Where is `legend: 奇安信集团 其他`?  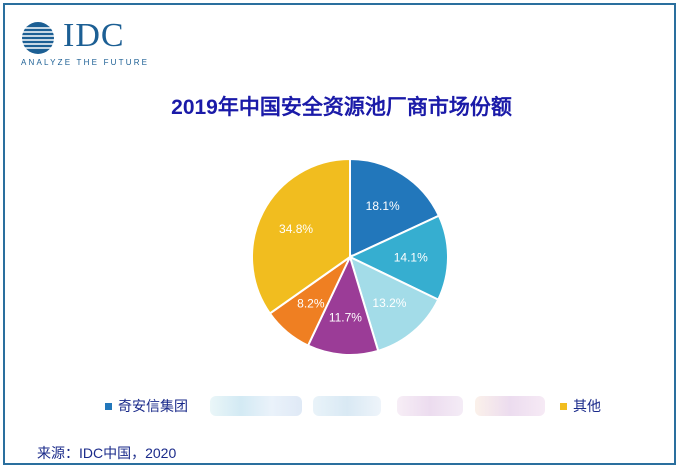 legend: 奇安信集团 其他 is located at coordinates (365, 408).